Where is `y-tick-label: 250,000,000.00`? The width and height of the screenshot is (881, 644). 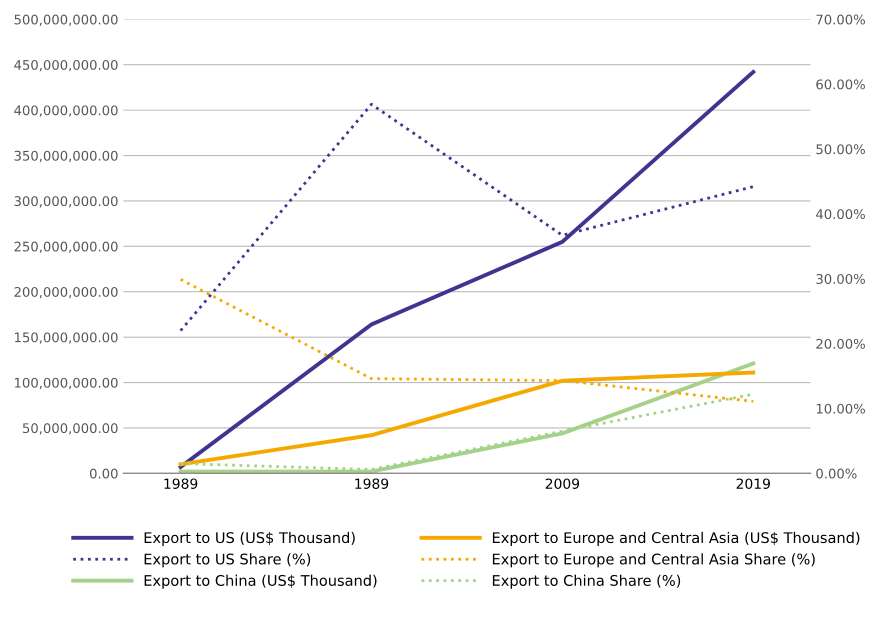
y-tick-label: 250,000,000.00 is located at coordinates (66, 247).